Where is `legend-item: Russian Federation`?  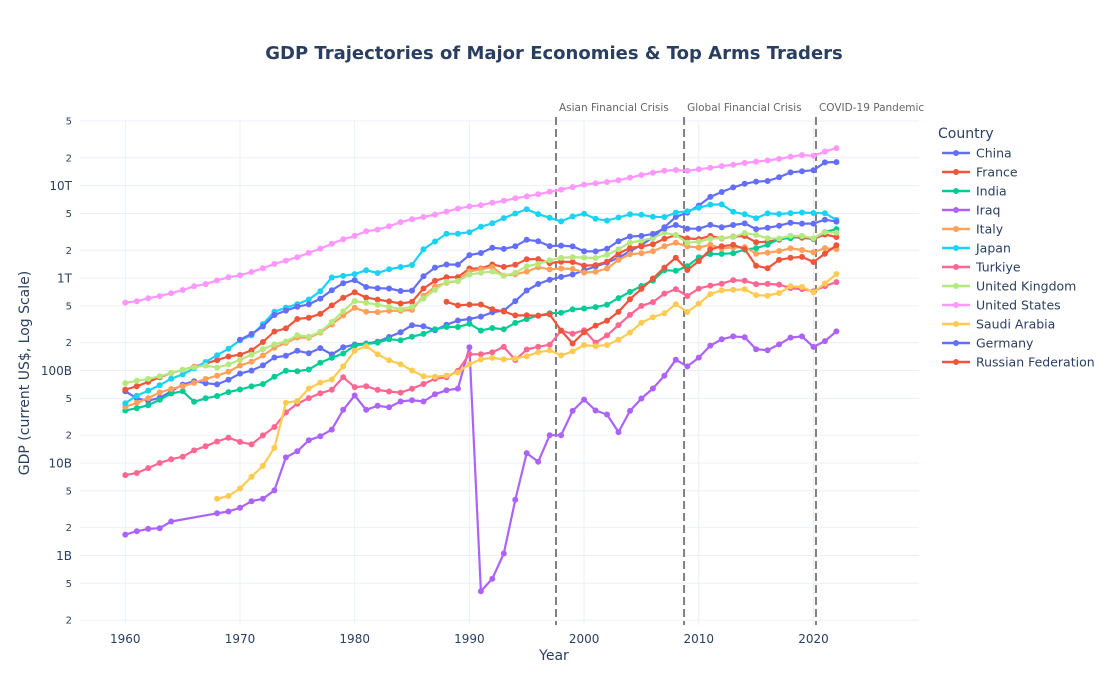
legend-item: Russian Federation is located at coordinates (1018, 362).